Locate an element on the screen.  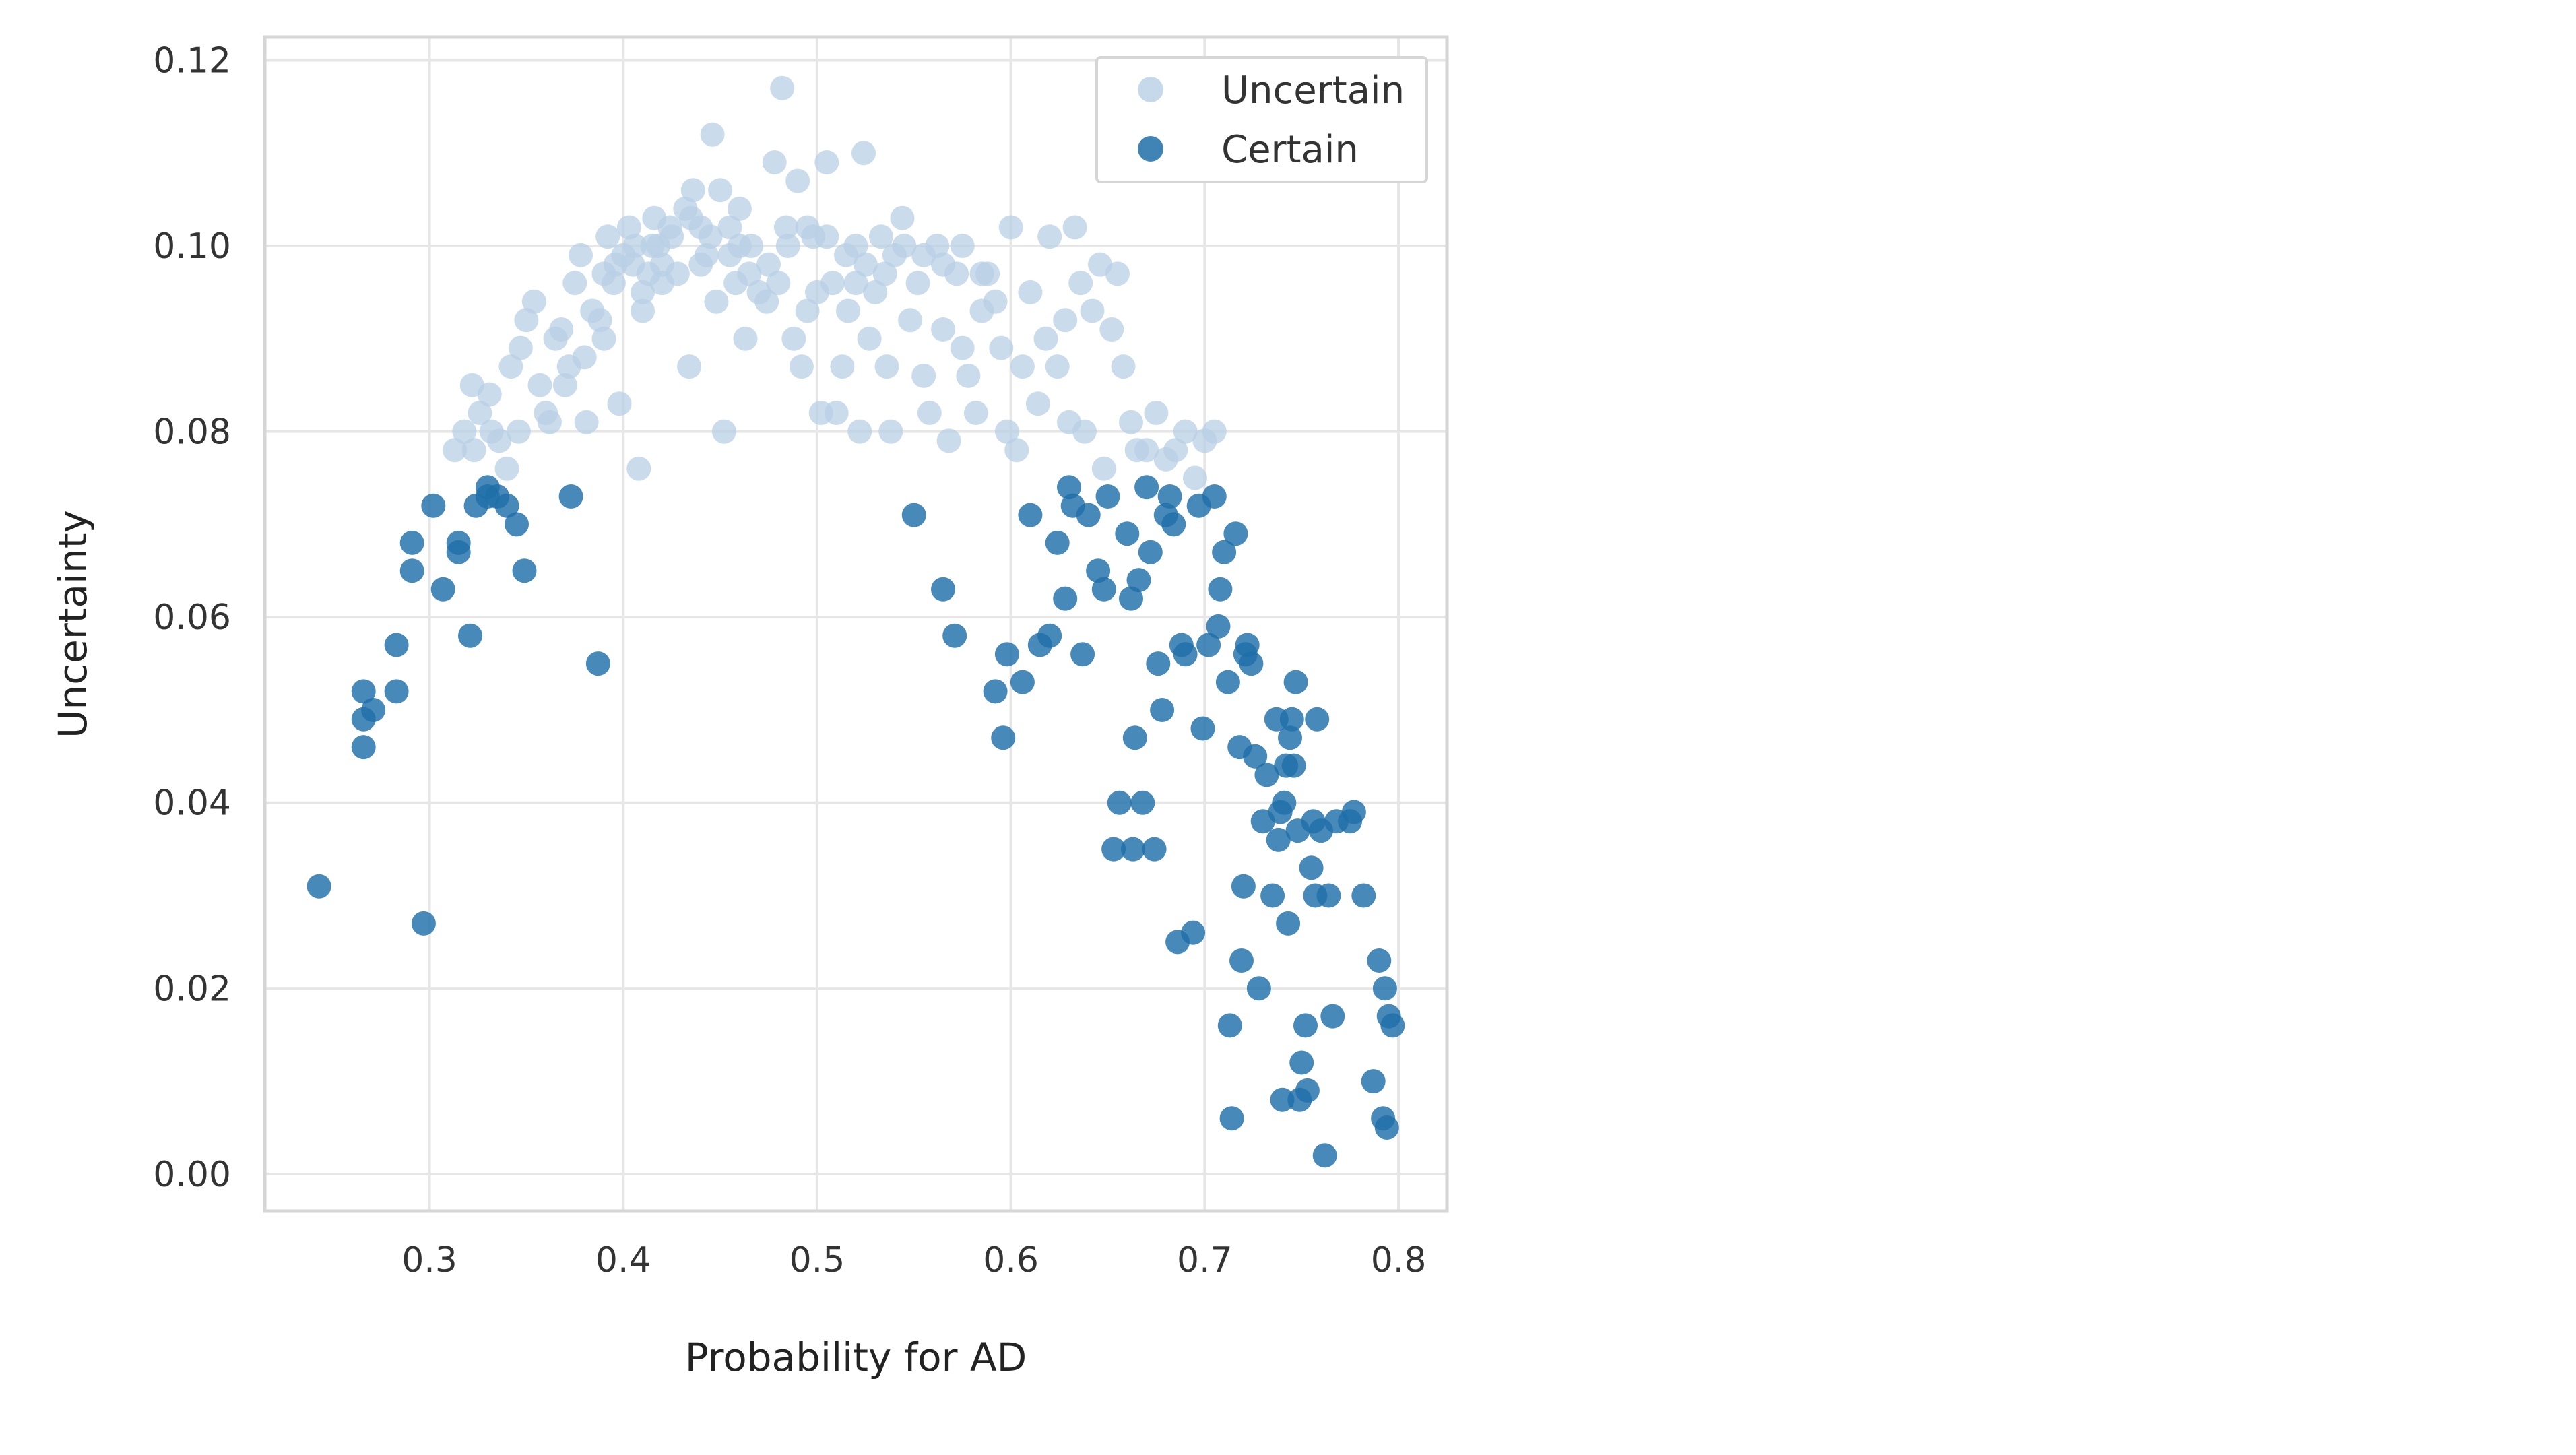
x-tick-label: 0.4 is located at coordinates (623, 1260).